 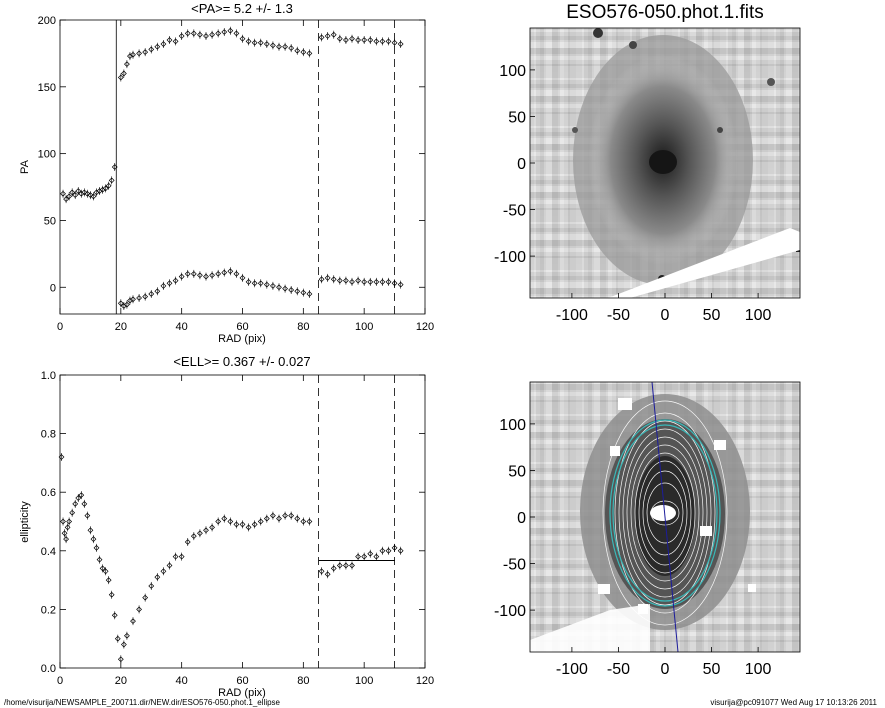 I want to click on ell-xlabel: RAD (pix), so click(x=242, y=693).